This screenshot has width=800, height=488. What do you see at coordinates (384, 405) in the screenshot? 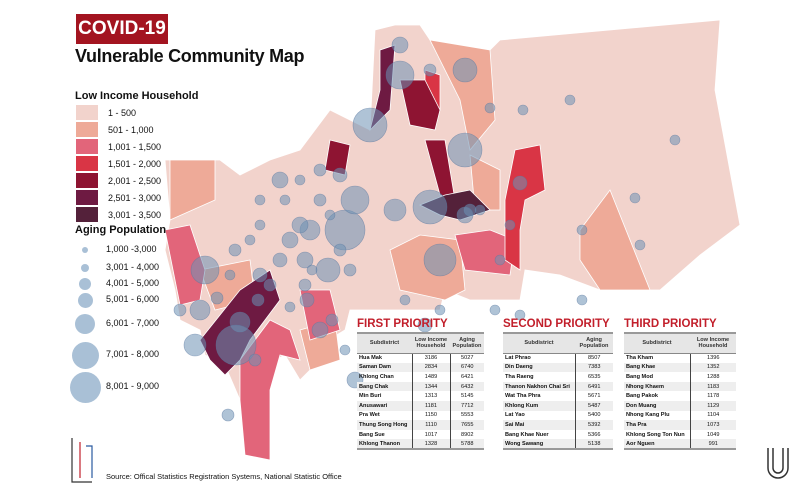
I see `table-cell: Anusawari` at bounding box center [384, 405].